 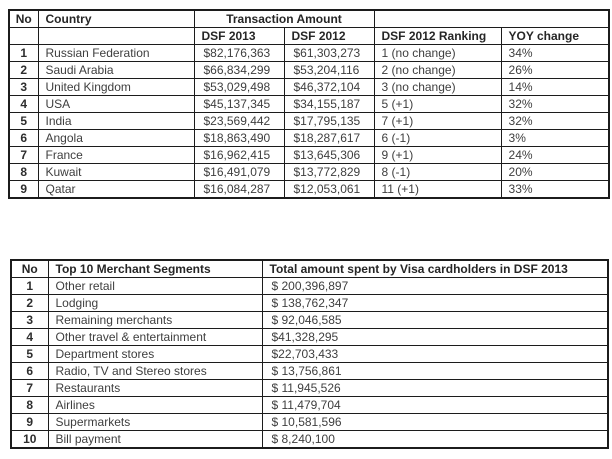 What do you see at coordinates (555, 87) in the screenshot?
I see `cell-yoy-change: 14%` at bounding box center [555, 87].